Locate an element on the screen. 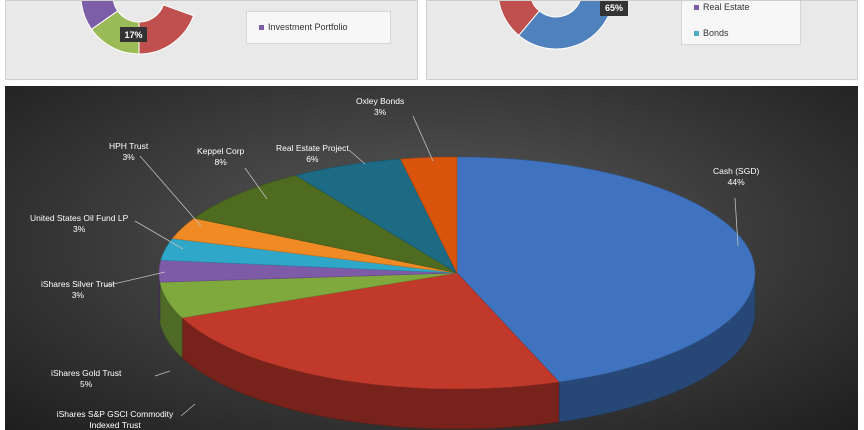 Image resolution: width=864 pixels, height=430 pixels. legend-item: Bonds is located at coordinates (711, 33).